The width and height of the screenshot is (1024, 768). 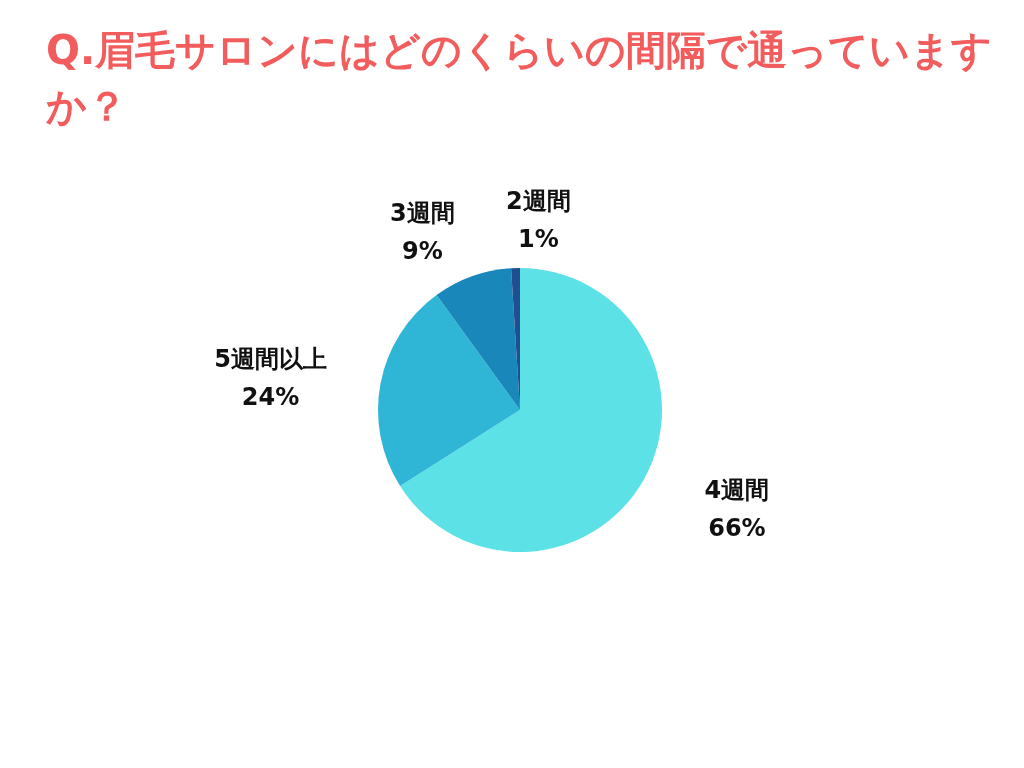 I want to click on data-label: 66%, so click(x=737, y=527).